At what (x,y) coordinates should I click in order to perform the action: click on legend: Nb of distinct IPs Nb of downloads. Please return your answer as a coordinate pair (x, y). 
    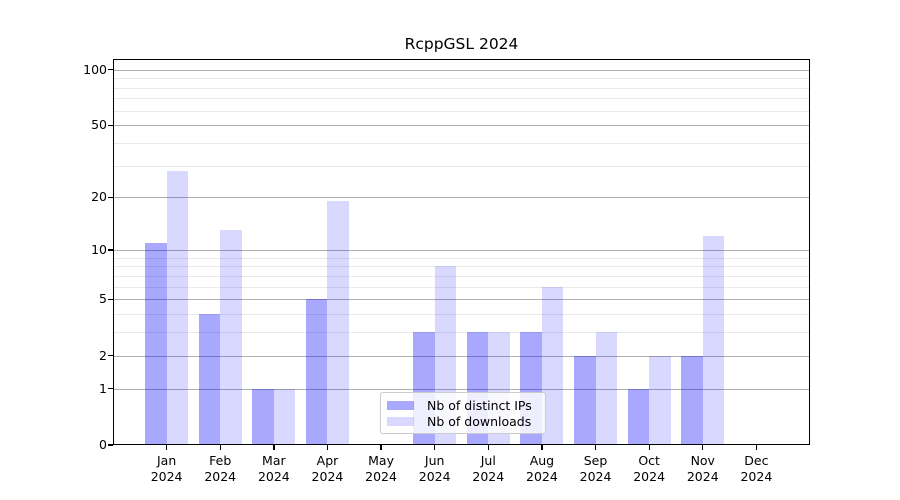
    Looking at the image, I should click on (463, 413).